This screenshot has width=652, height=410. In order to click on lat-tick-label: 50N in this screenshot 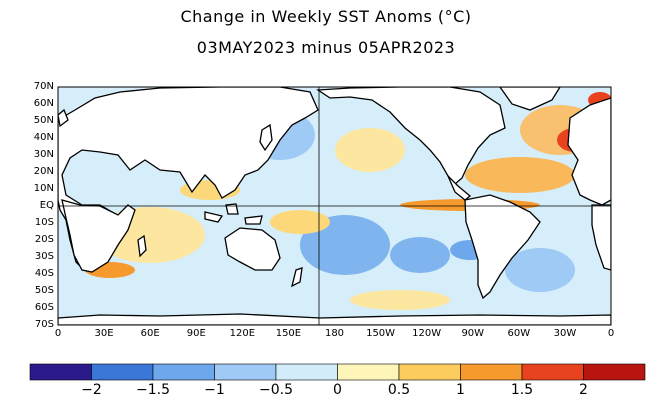, I will do `click(43, 120)`.